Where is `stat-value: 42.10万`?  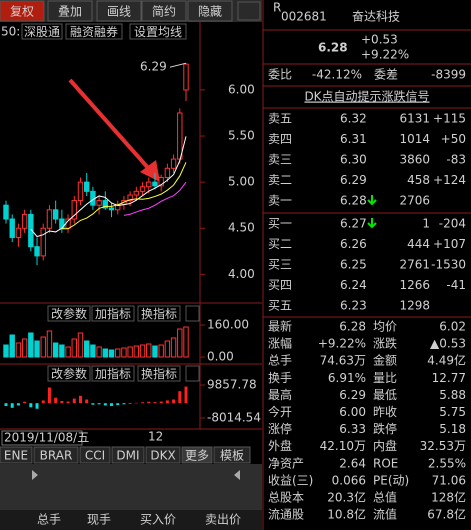
stat-value: 42.10万 is located at coordinates (343, 446).